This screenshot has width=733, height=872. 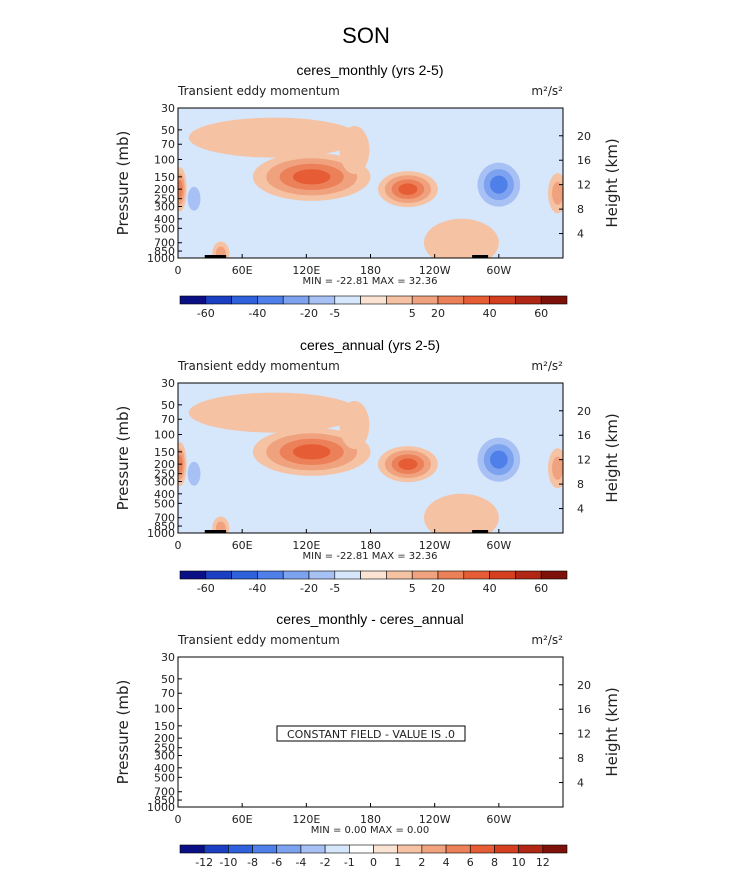 What do you see at coordinates (370, 819) in the screenshot?
I see `x-tick-label: 180` at bounding box center [370, 819].